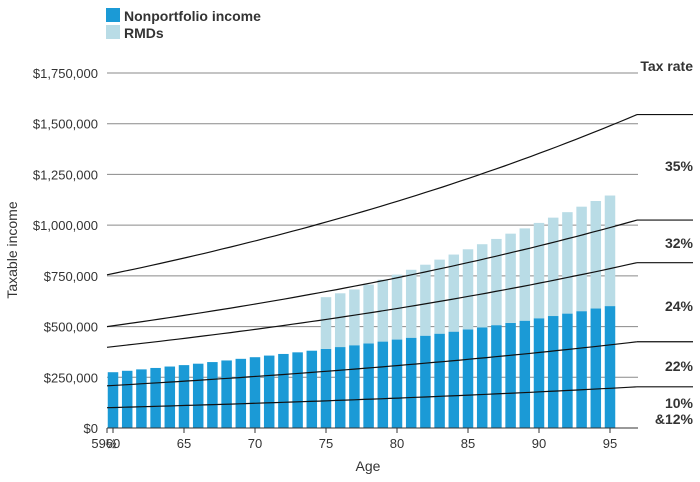  I want to click on y-tick-label: $1,000,000, so click(65, 225).